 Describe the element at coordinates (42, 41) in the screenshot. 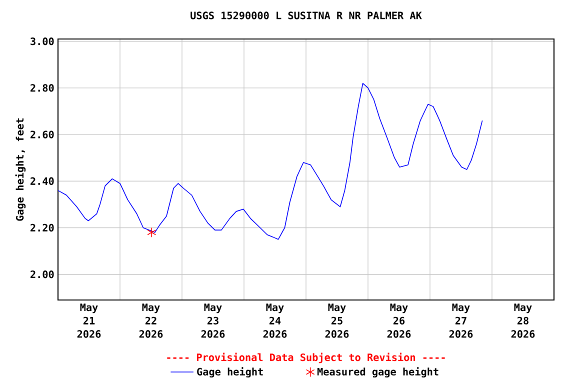

I see `y-tick-label: 3.00` at that location.